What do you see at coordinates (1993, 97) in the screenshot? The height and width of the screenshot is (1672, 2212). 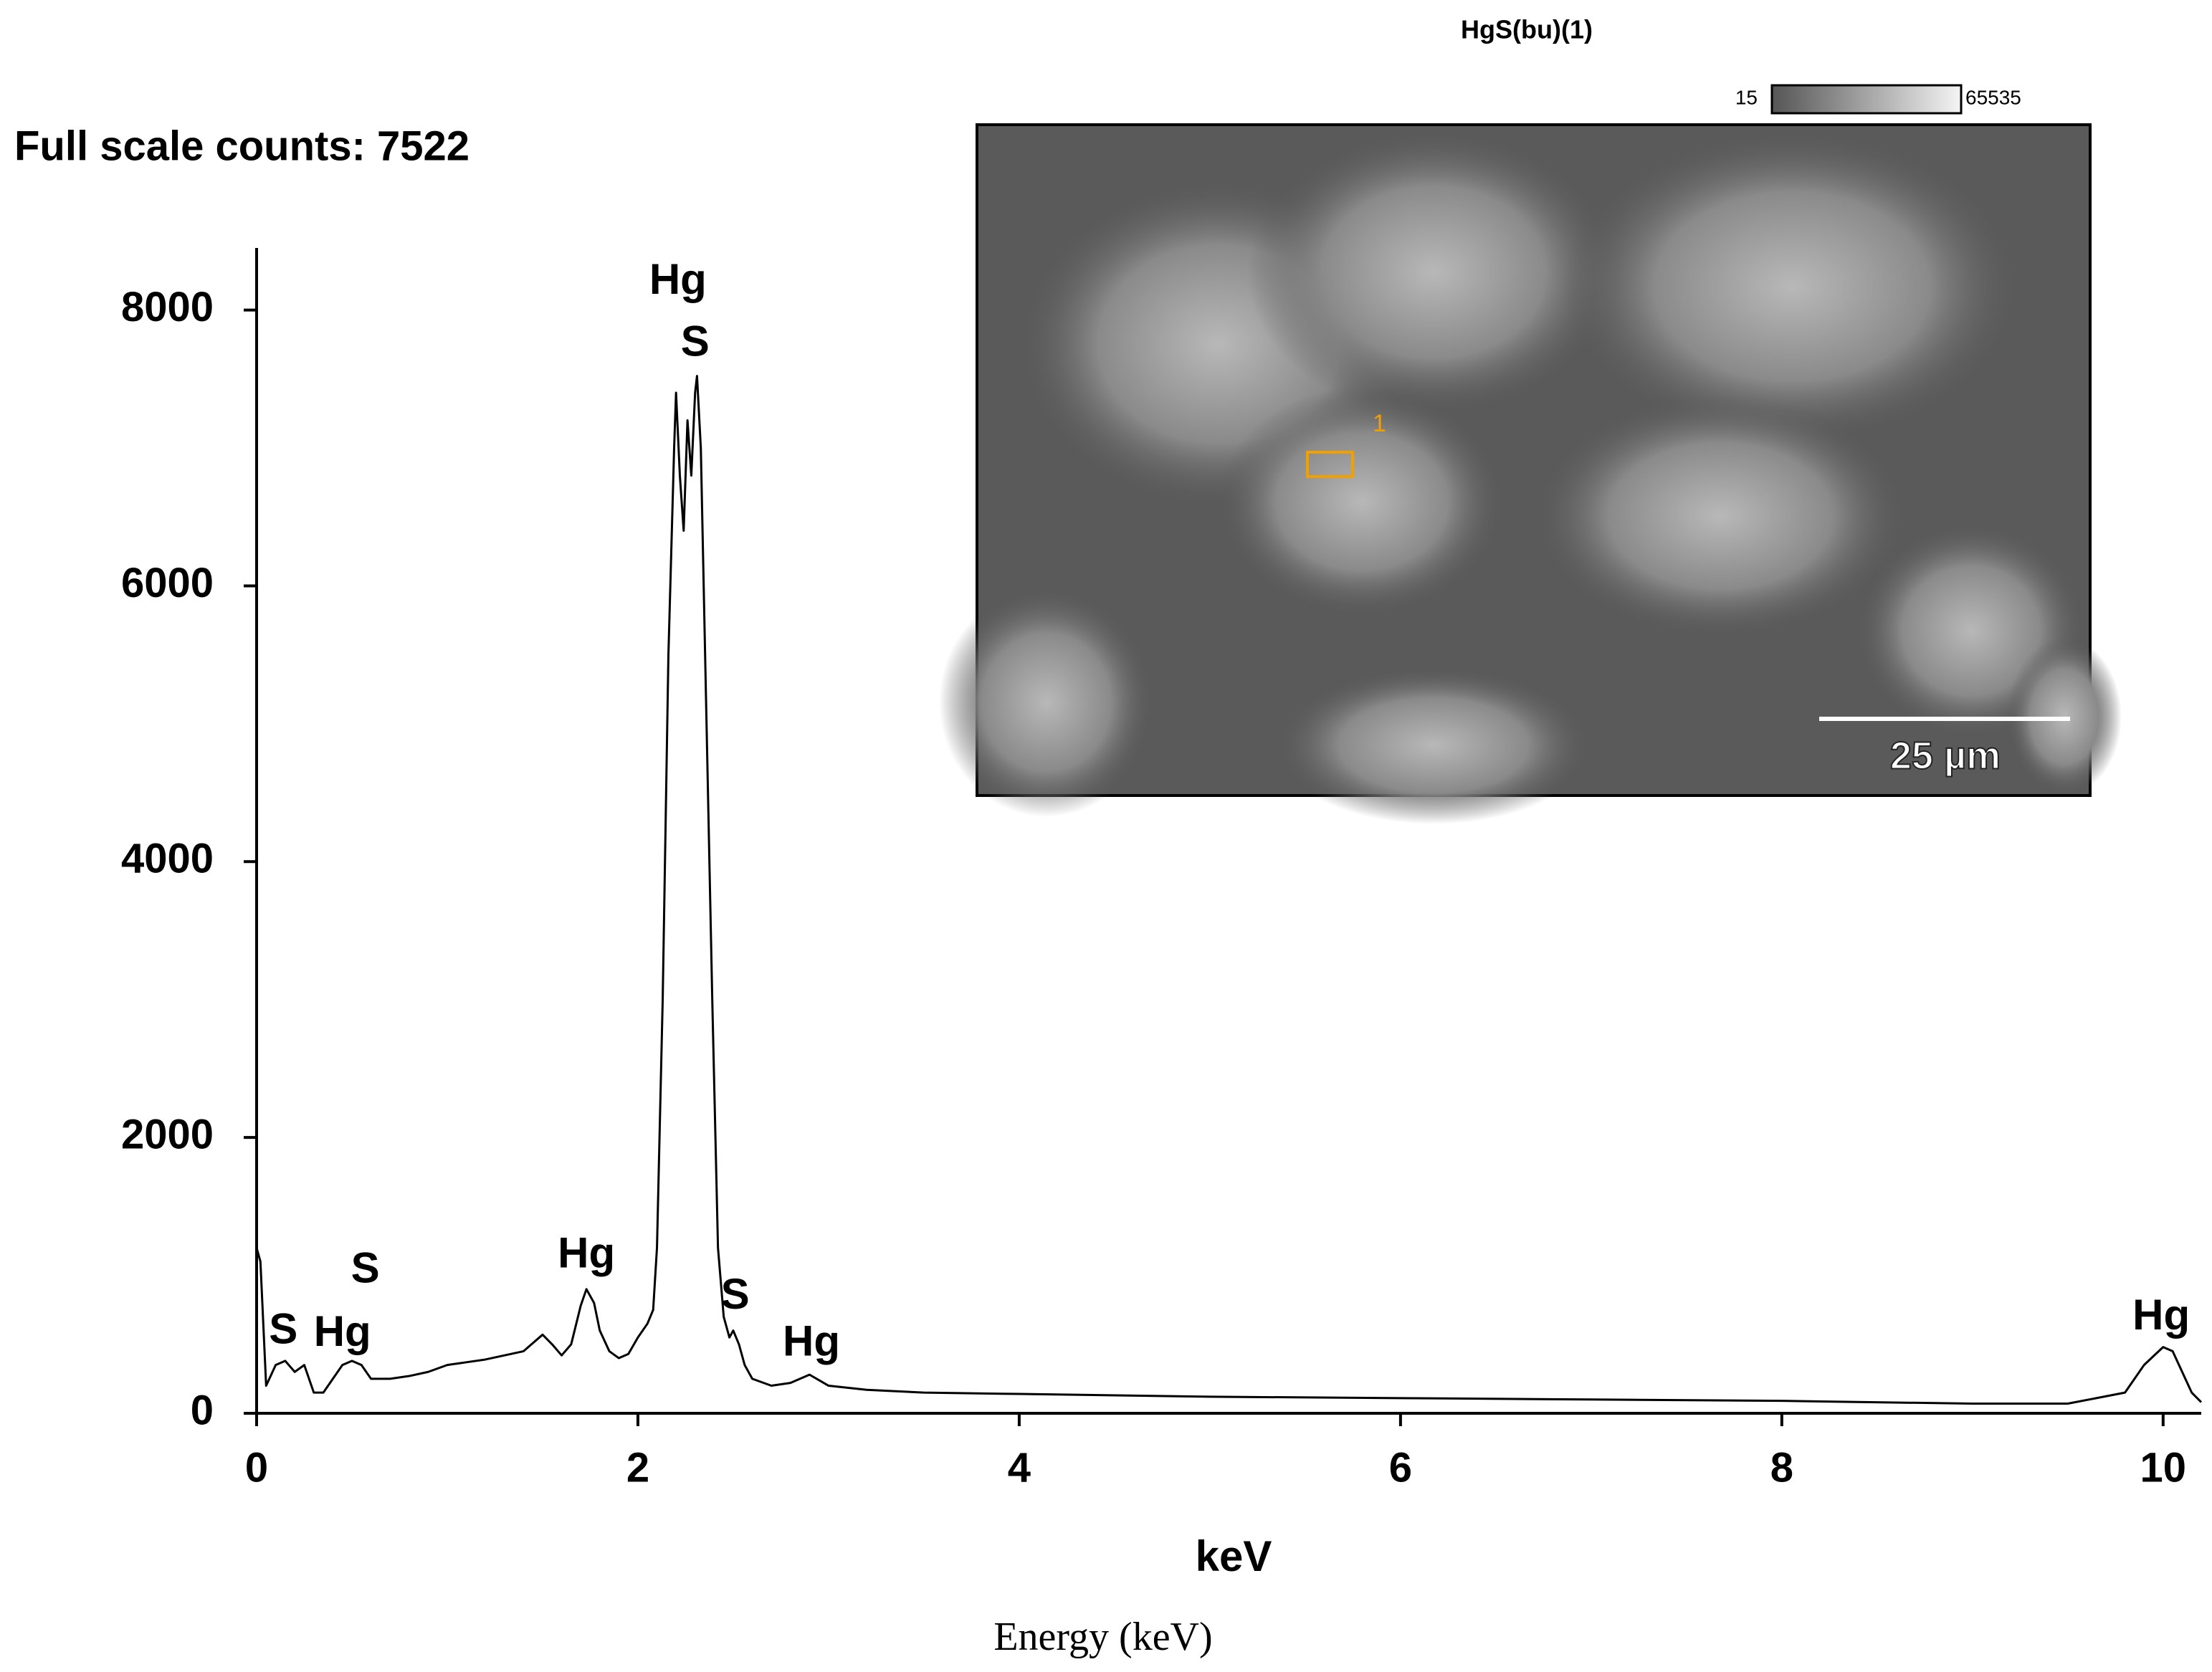 I see `scale-max: 65535` at bounding box center [1993, 97].